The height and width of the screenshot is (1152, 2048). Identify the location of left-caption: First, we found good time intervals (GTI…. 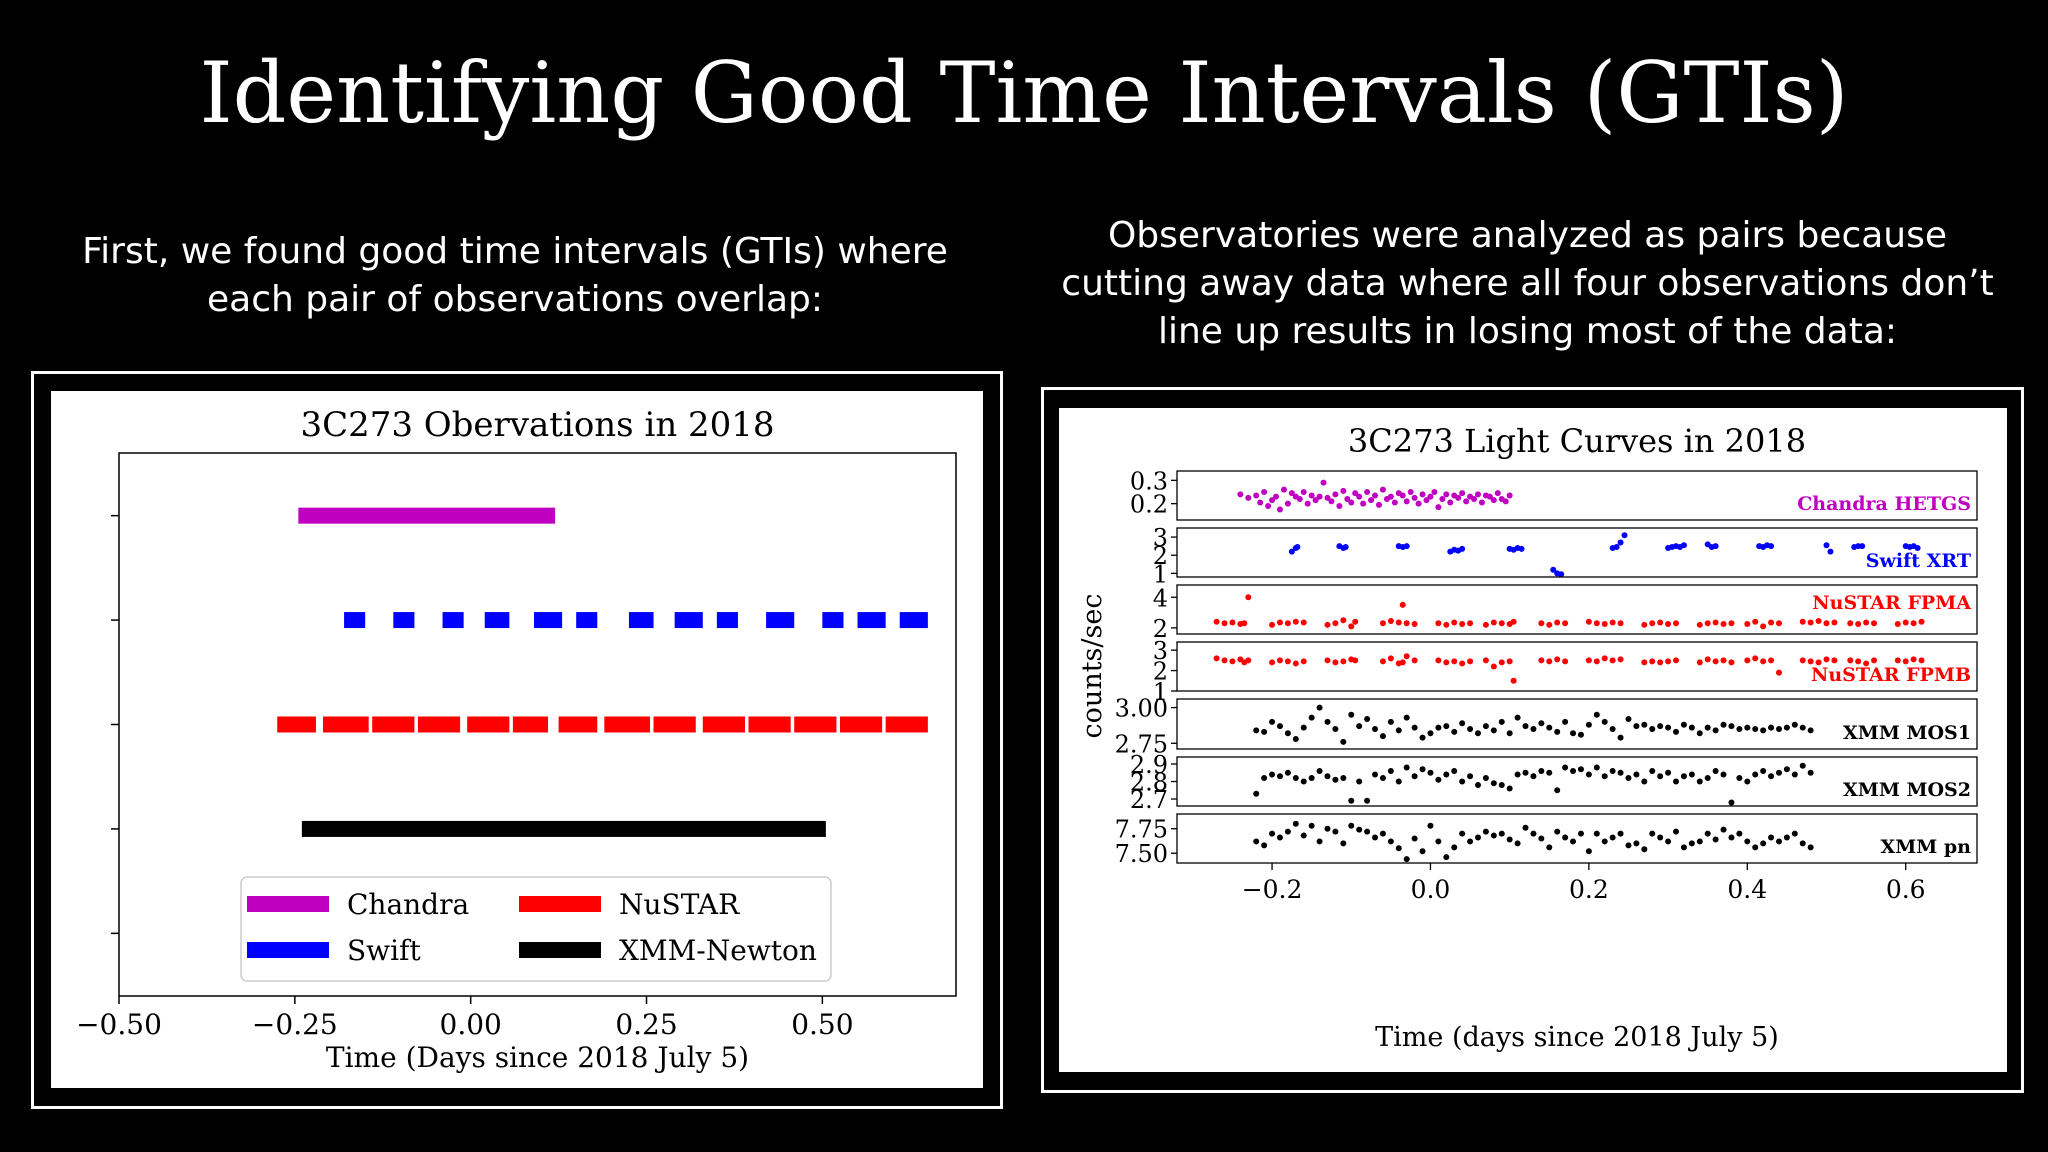
(515, 276).